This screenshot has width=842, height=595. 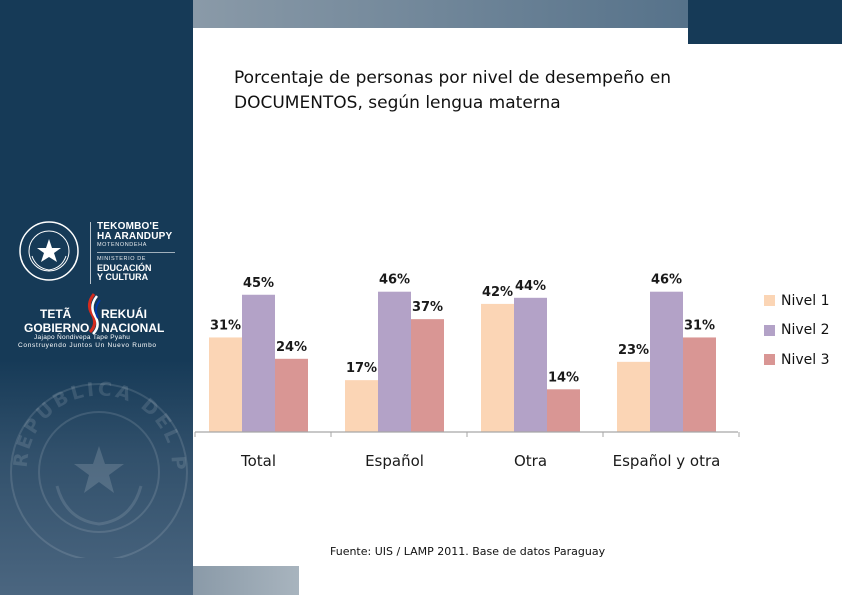 What do you see at coordinates (123, 277) in the screenshot?
I see `ministry-line-6: Y CULTURA` at bounding box center [123, 277].